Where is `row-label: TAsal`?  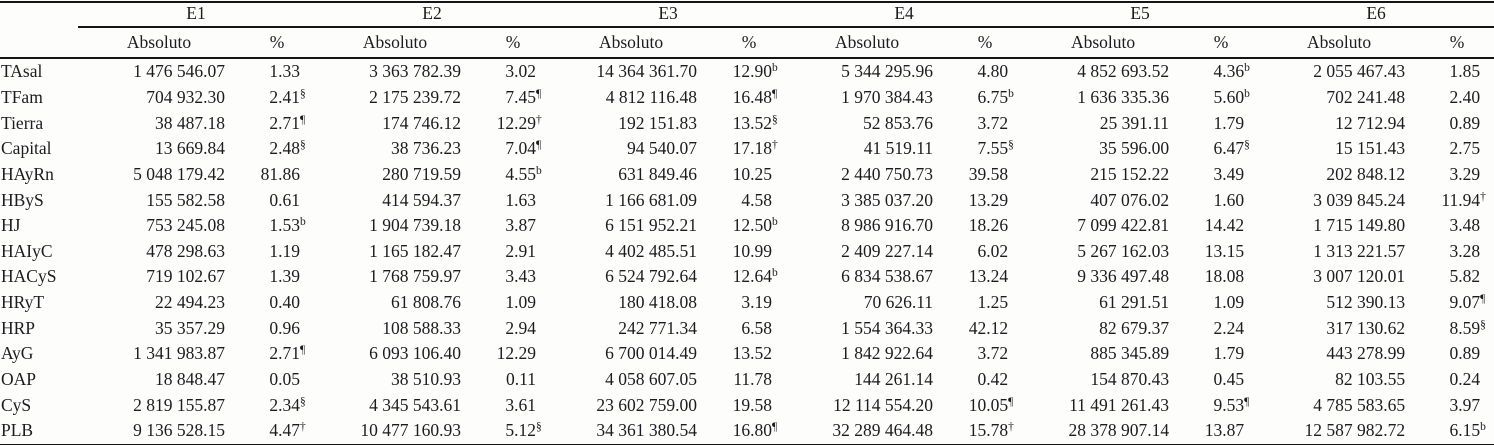 row-label: TAsal is located at coordinates (22, 71).